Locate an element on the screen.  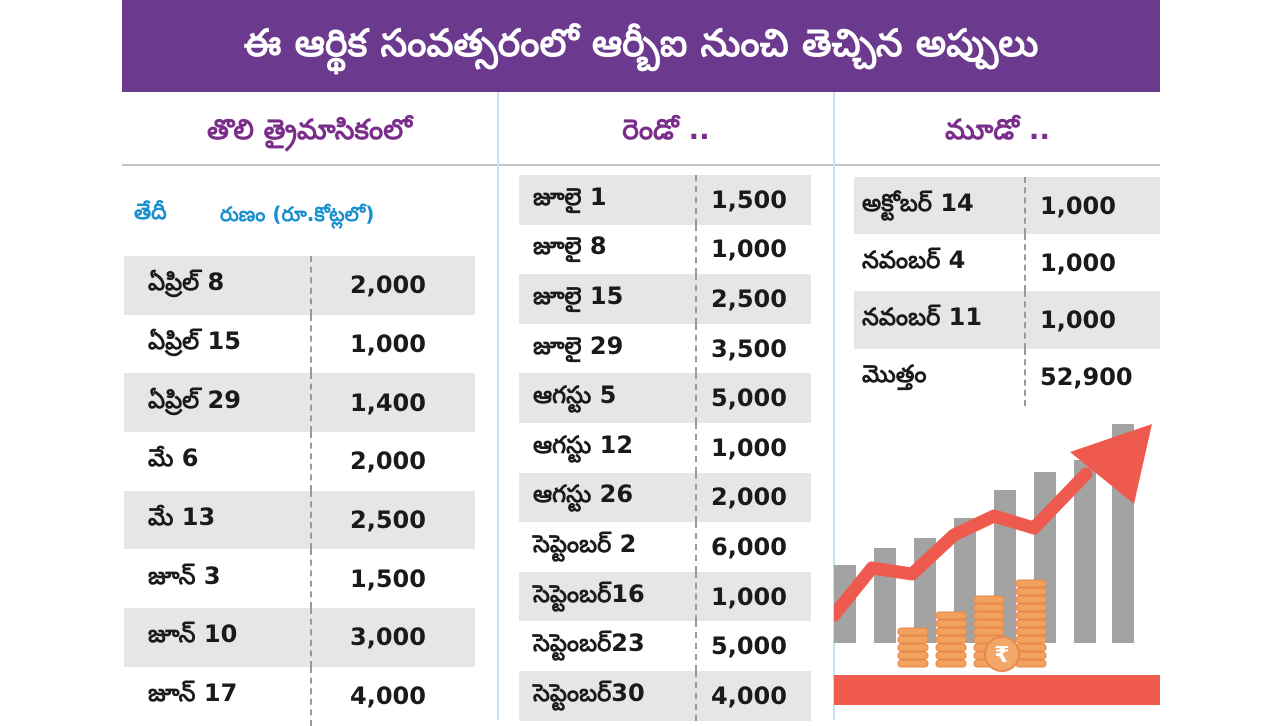
q2-heading: రెండో .. is located at coordinates (666, 129).